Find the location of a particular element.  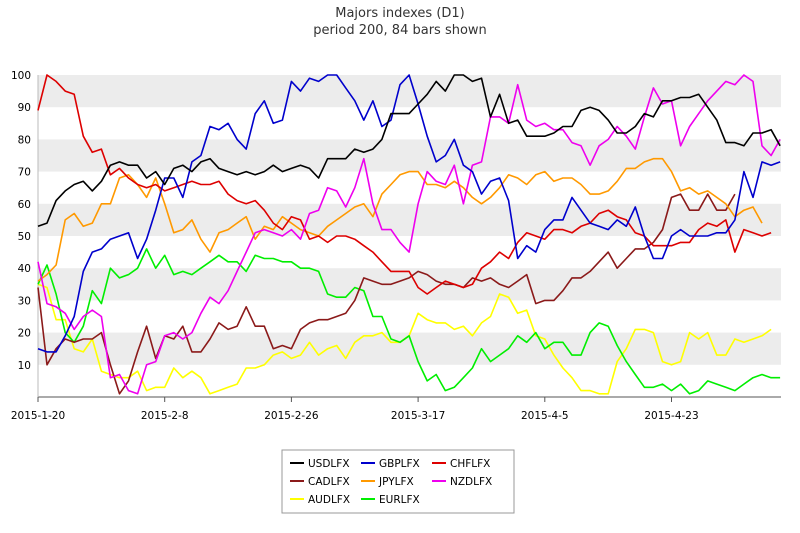

legend-box is located at coordinates (398, 481).